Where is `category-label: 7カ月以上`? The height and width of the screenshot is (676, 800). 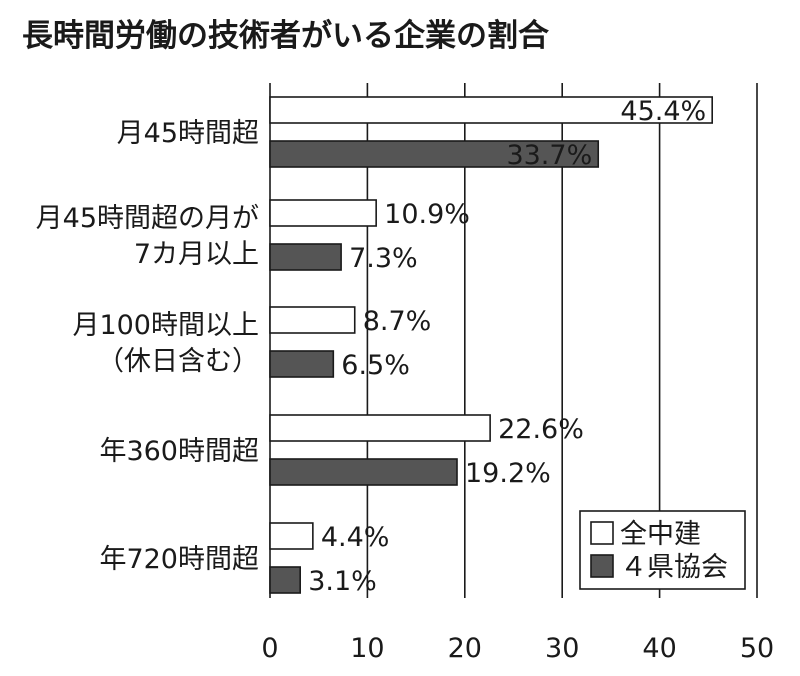
category-label: 7カ月以上 is located at coordinates (196, 254).